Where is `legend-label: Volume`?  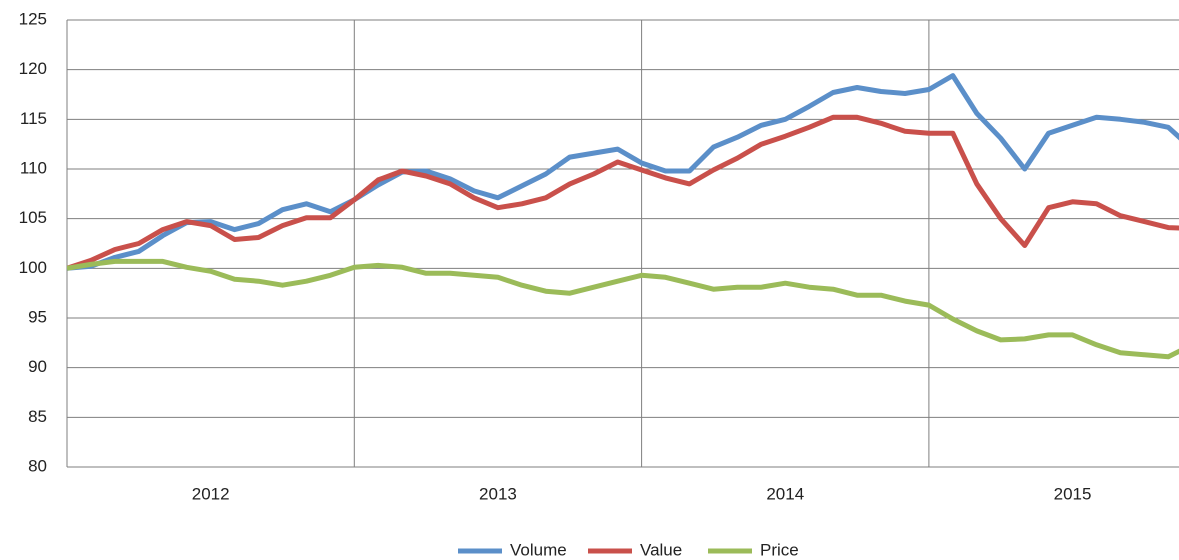 legend-label: Volume is located at coordinates (538, 549).